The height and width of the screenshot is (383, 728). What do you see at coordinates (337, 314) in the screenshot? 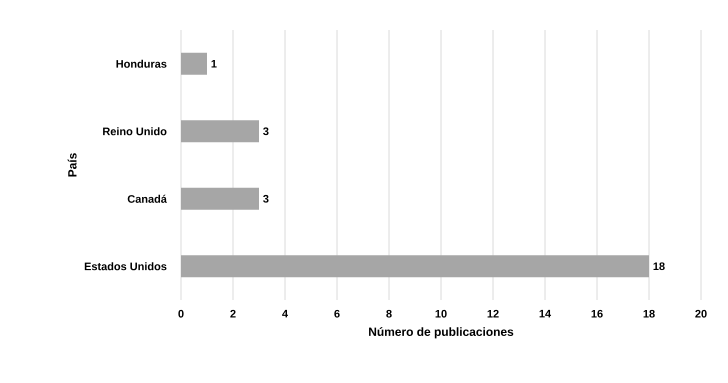
I see `x-tick-label: 6` at bounding box center [337, 314].